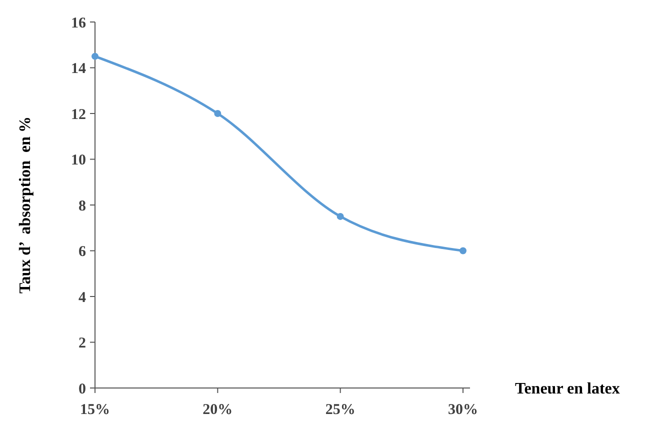  I want to click on y-tick-label: 0, so click(82, 389).